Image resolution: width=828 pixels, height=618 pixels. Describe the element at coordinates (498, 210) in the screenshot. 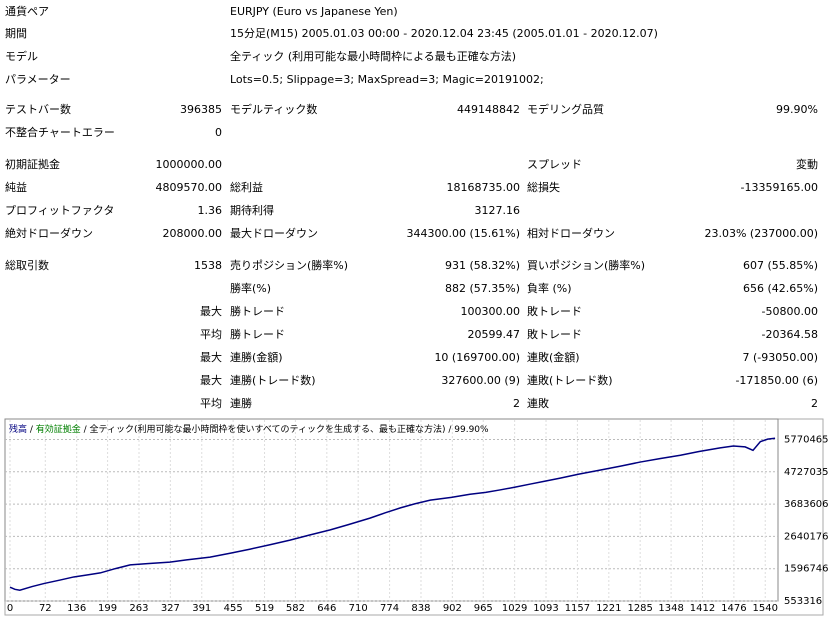

I see `stat-value: 3127.16` at that location.